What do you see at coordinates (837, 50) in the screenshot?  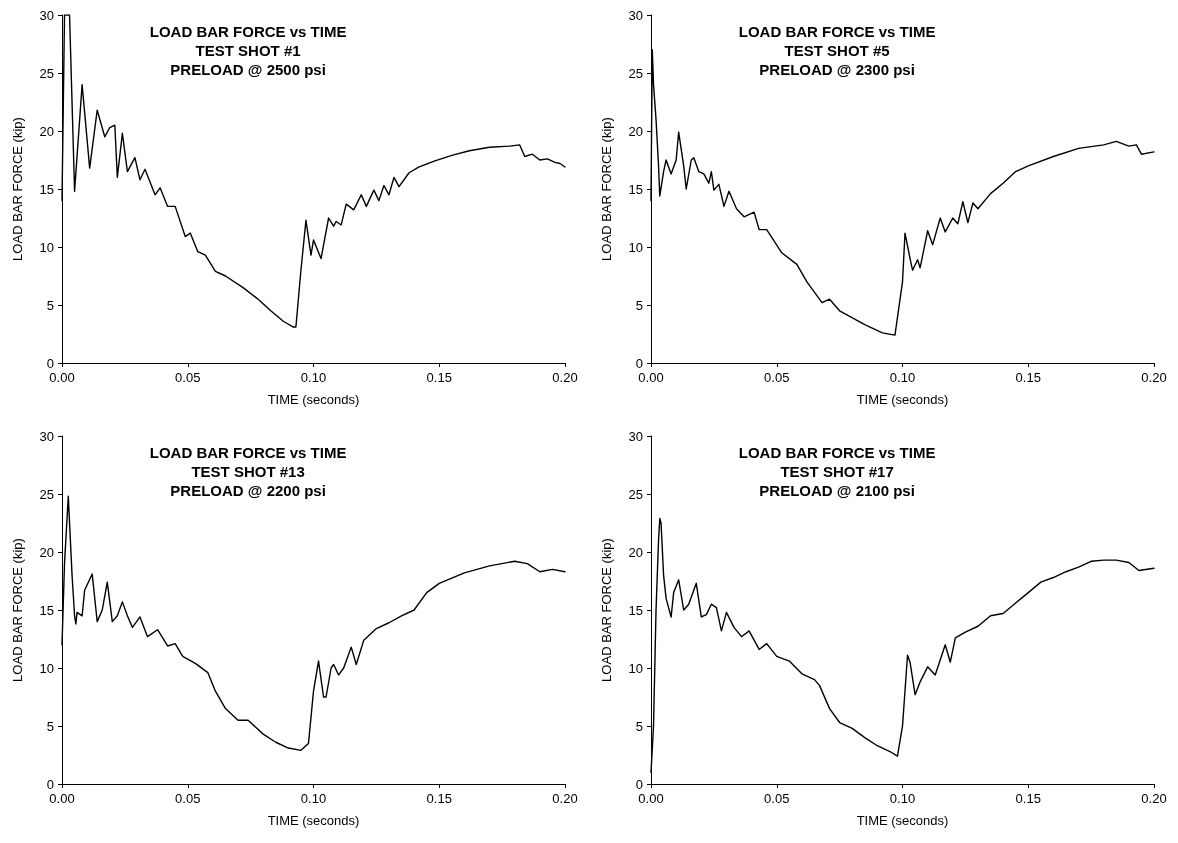 I see `text: LOAD BAR FORCE vs TIME TEST SHOT #5 PRELOAD @ 2300 psi` at bounding box center [837, 50].